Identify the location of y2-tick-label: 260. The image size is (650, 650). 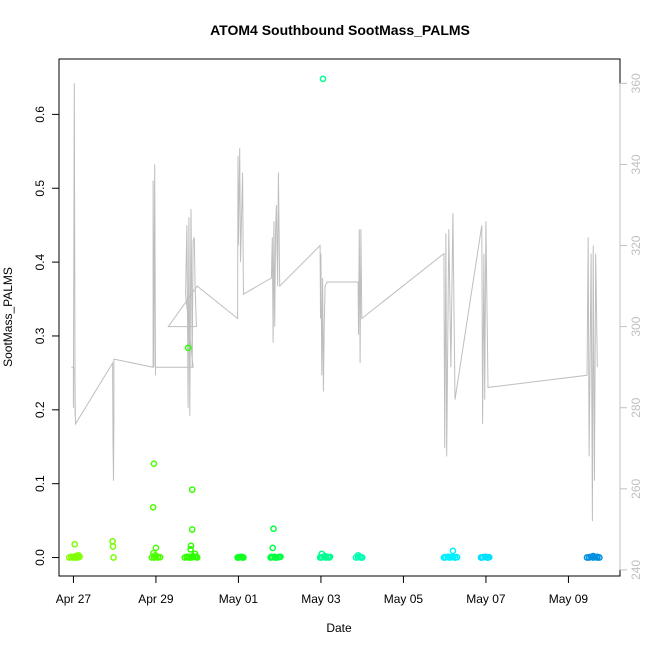
(636, 488).